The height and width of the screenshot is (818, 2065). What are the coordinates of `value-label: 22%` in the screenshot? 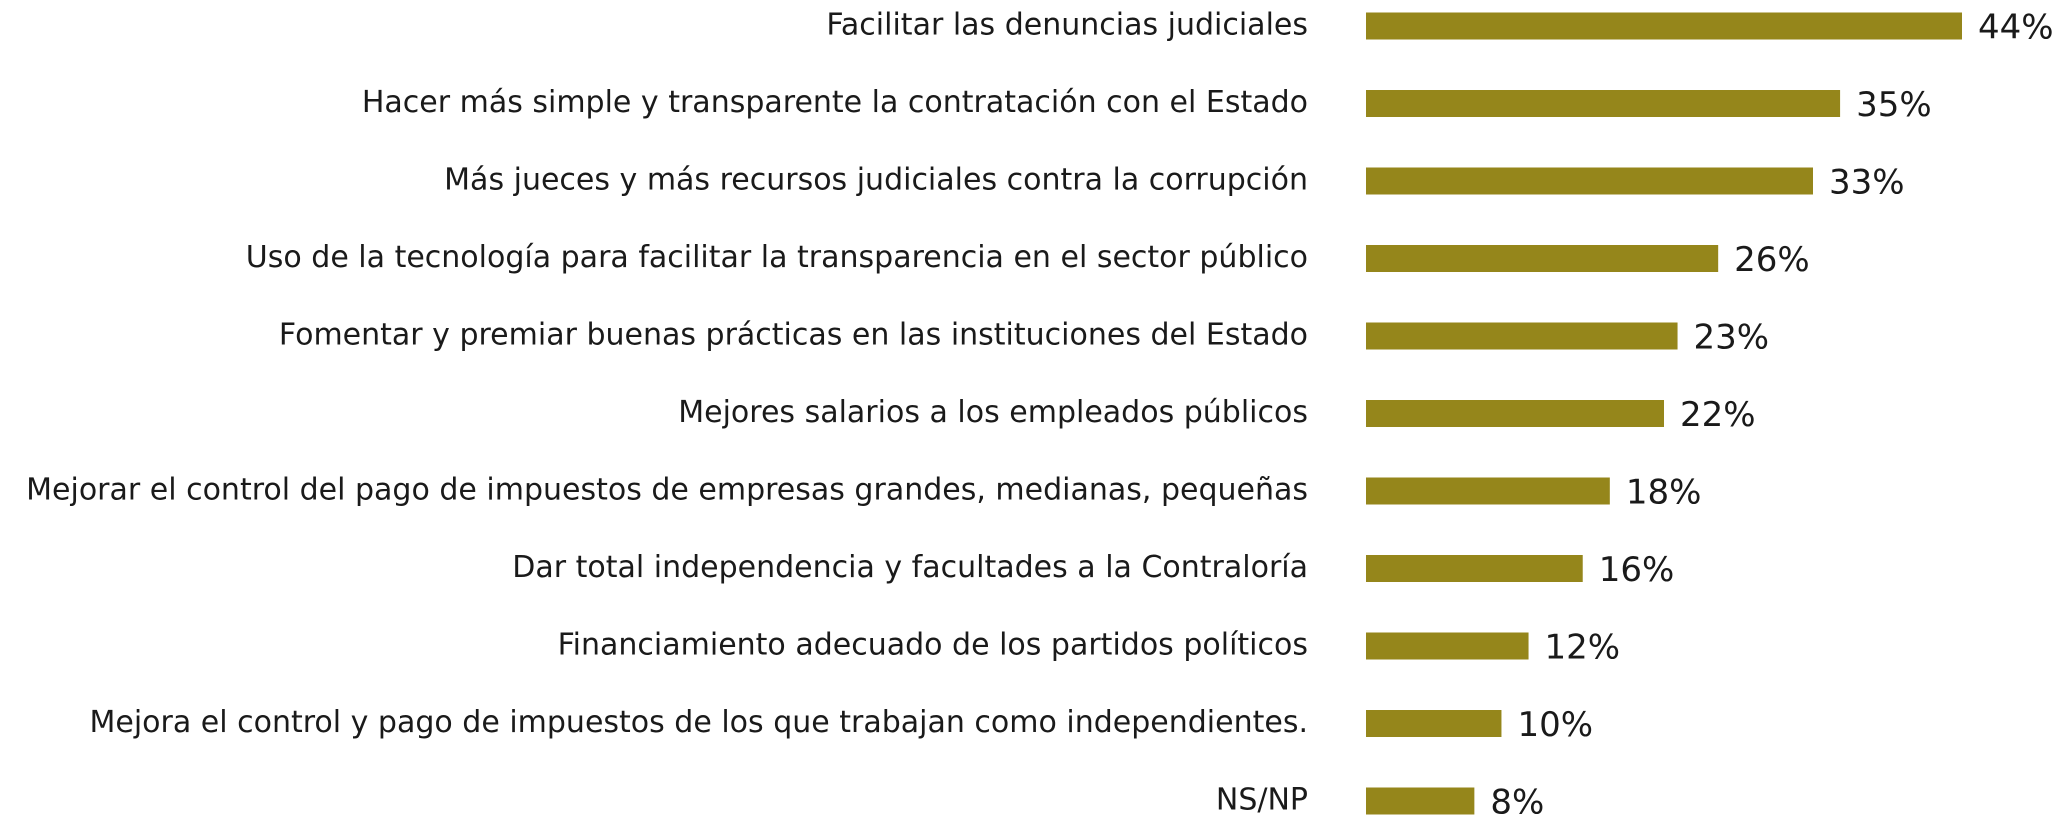 It's located at (1718, 415).